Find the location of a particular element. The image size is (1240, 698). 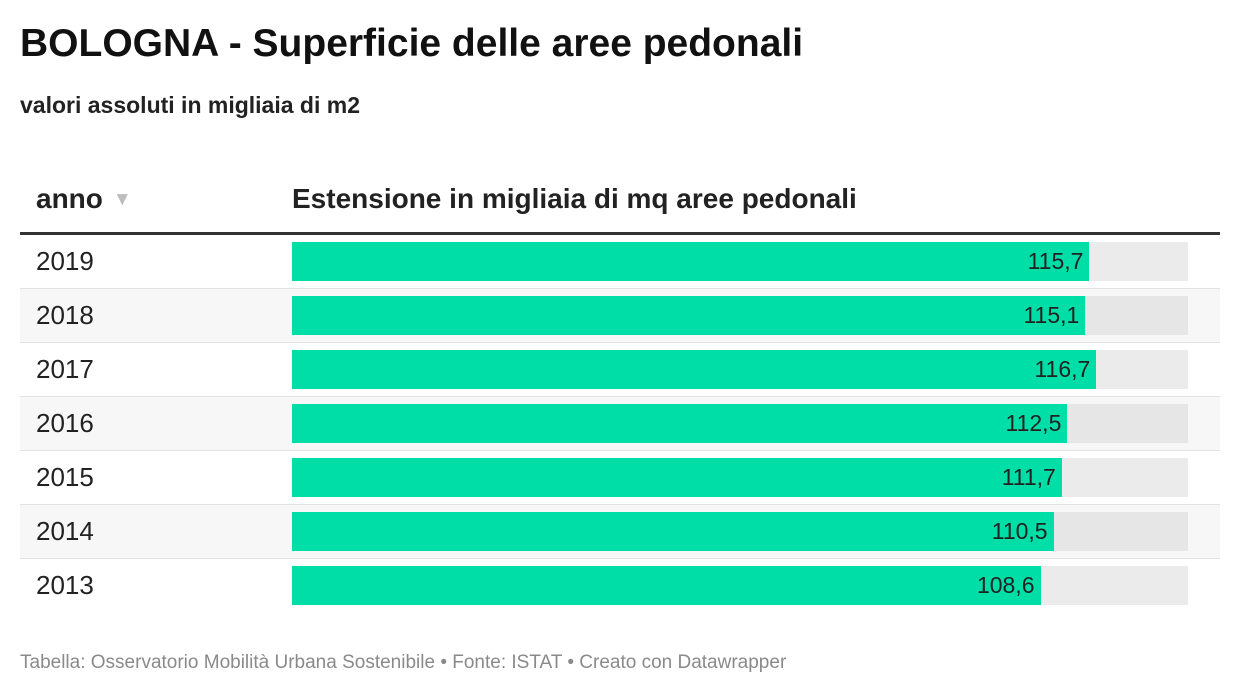

year-cell: 2018 is located at coordinates (65, 315).